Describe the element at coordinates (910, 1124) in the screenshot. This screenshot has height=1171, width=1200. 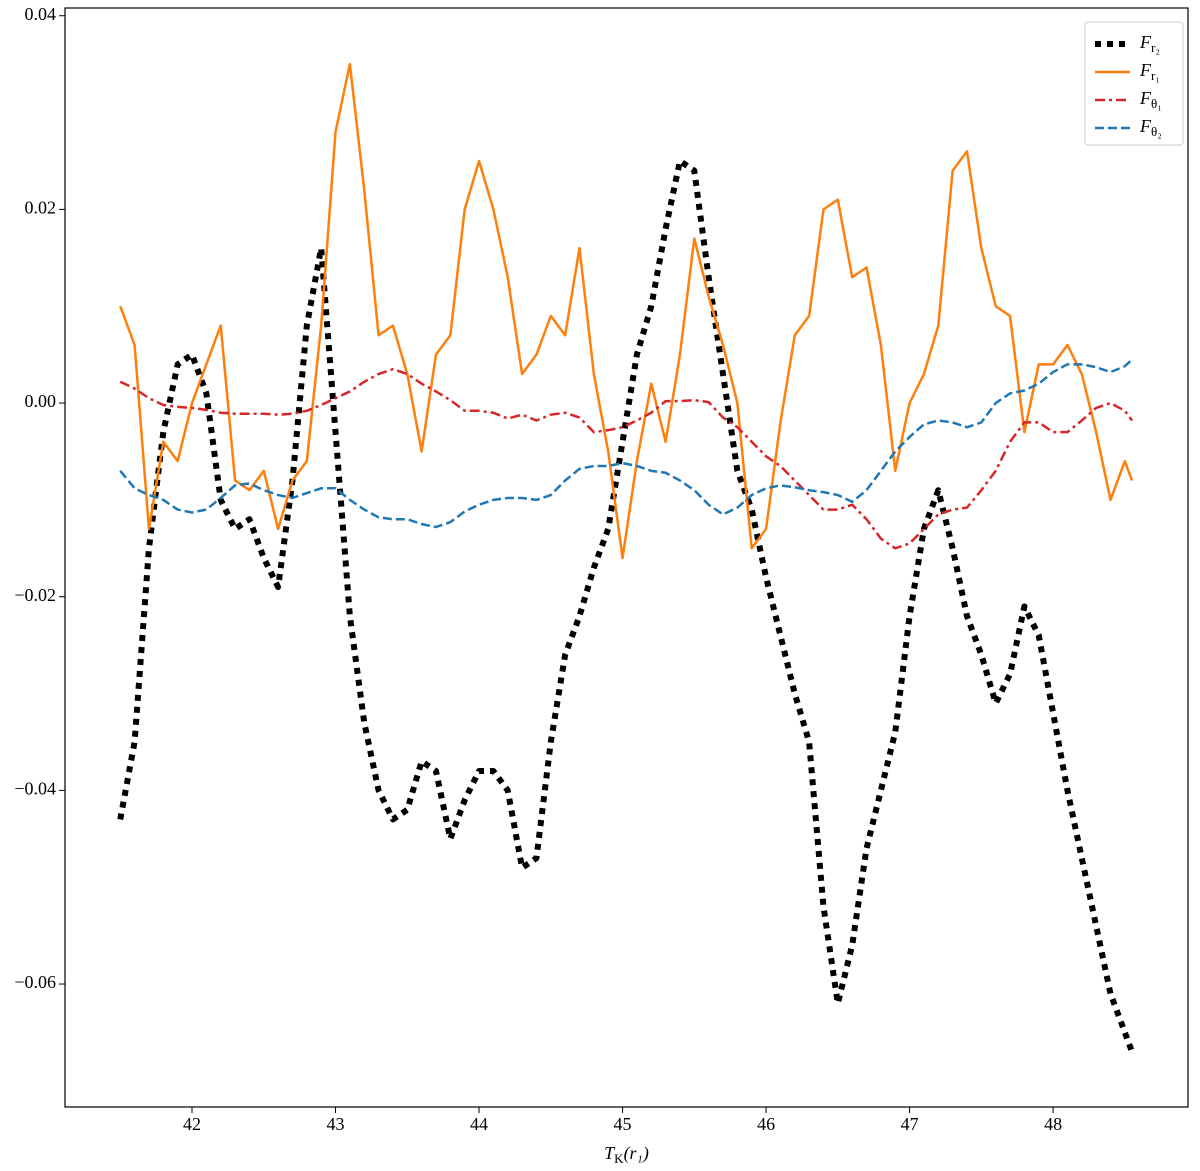
I see `x-tick-label: 47` at that location.